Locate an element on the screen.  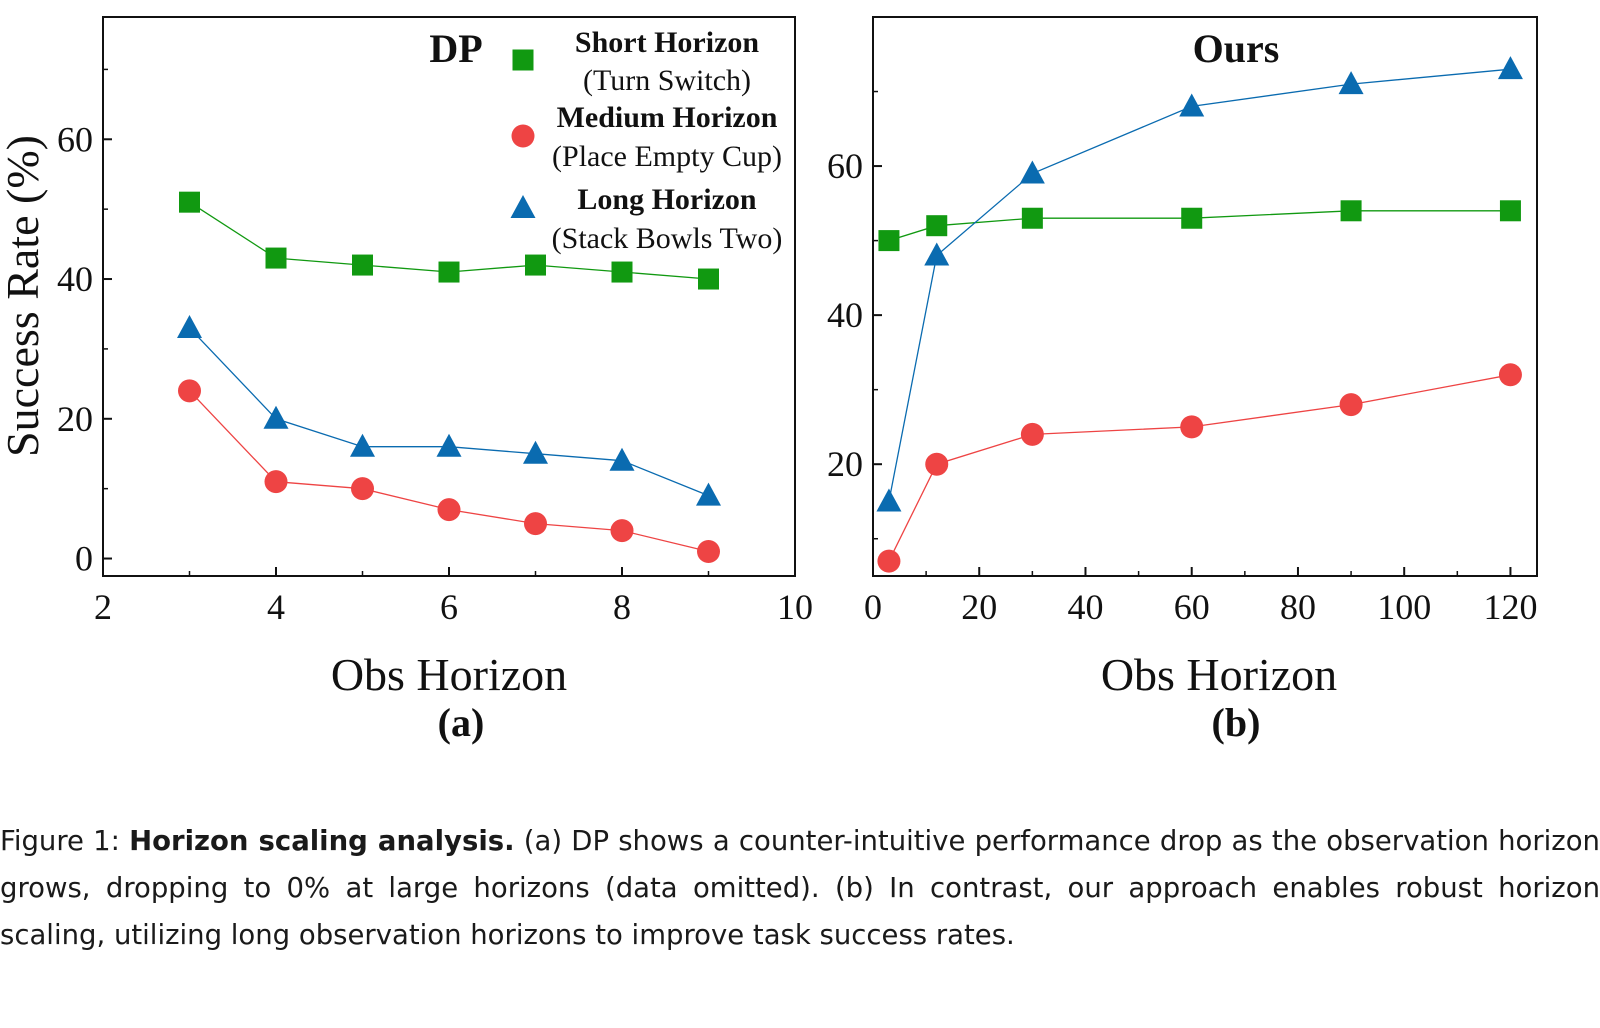
panel-a-title: DP is located at coordinates (455, 48).